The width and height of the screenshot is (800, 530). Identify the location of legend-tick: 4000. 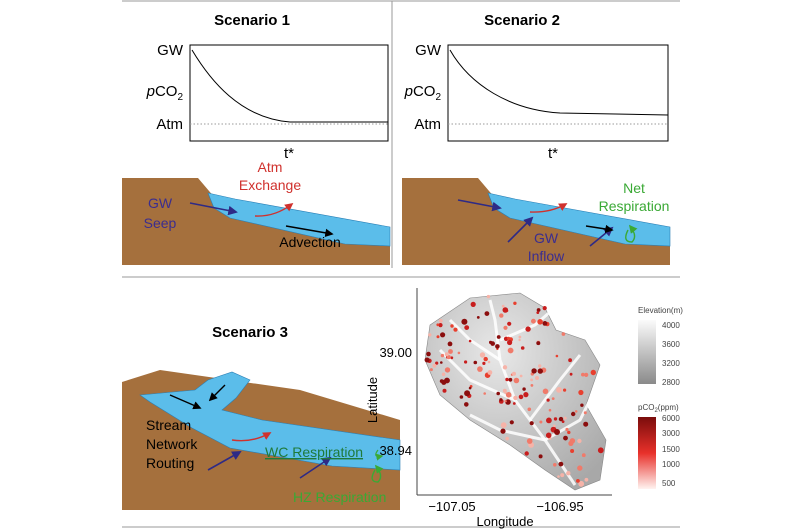
(671, 325).